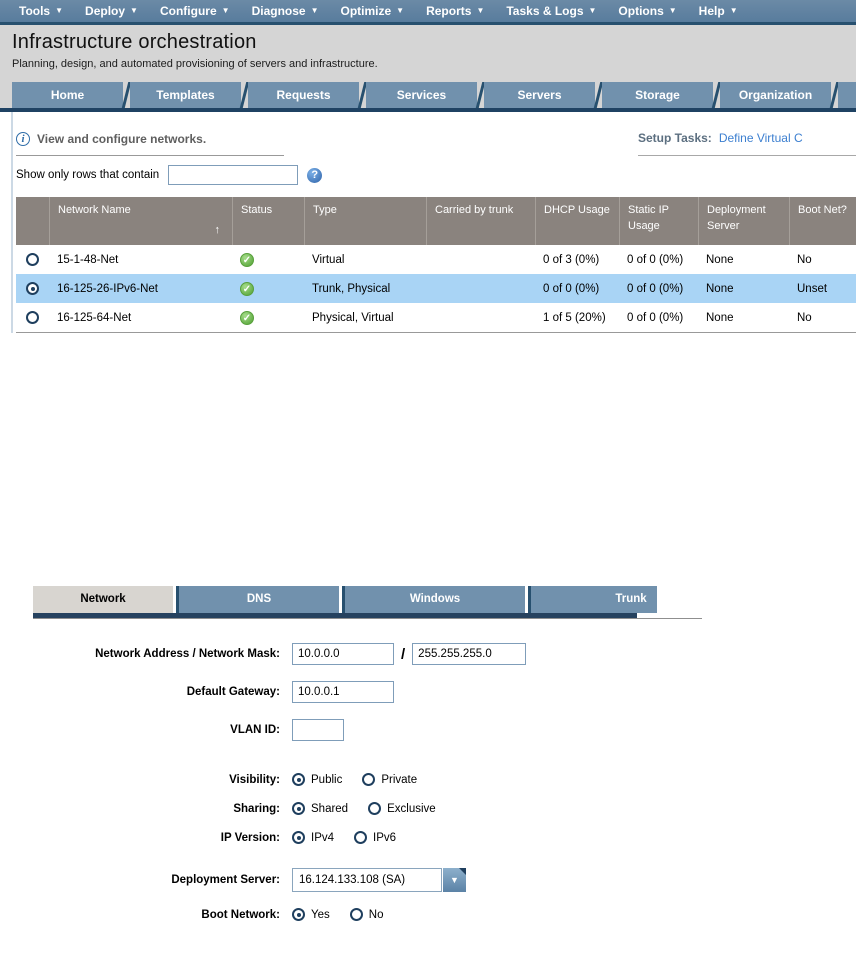 The image size is (856, 968). Describe the element at coordinates (298, 914) in the screenshot. I see `boot-network-radio-yes` at that location.